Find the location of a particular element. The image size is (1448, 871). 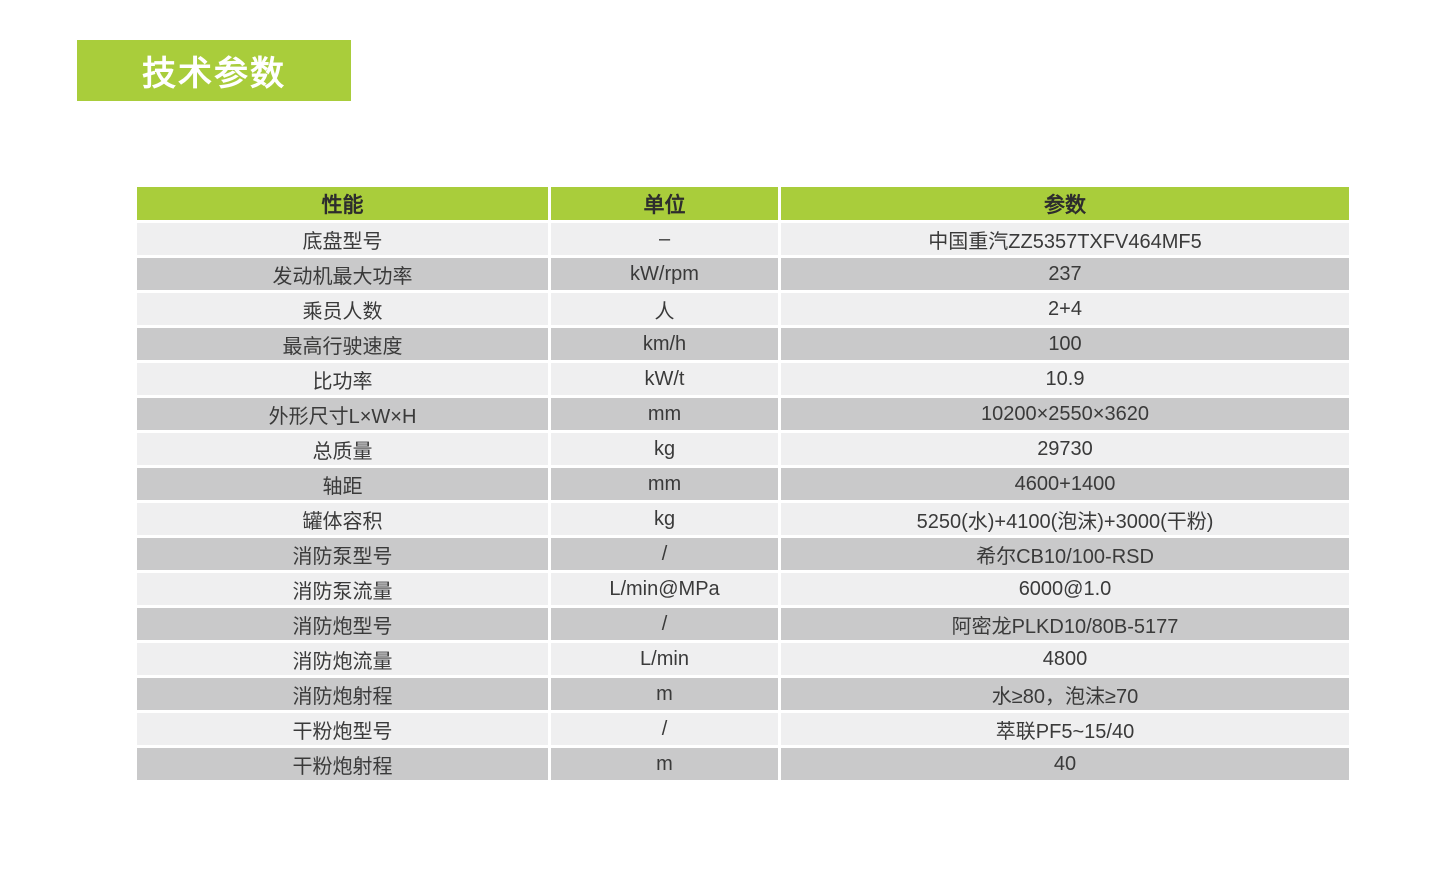

table-row: 轴距 mm 4600+1400 is located at coordinates (743, 484).